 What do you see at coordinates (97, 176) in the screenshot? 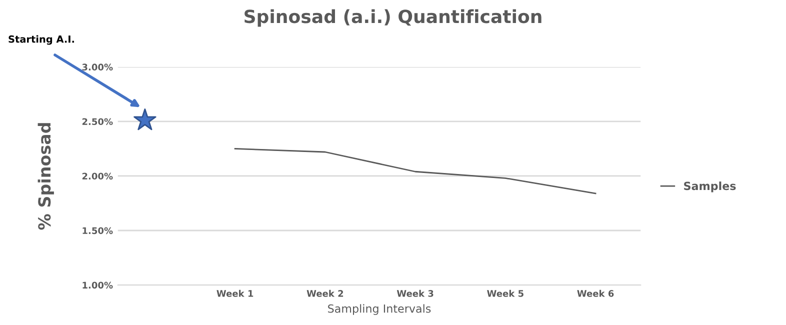
I see `y-tick-label: 2.00%` at bounding box center [97, 176].